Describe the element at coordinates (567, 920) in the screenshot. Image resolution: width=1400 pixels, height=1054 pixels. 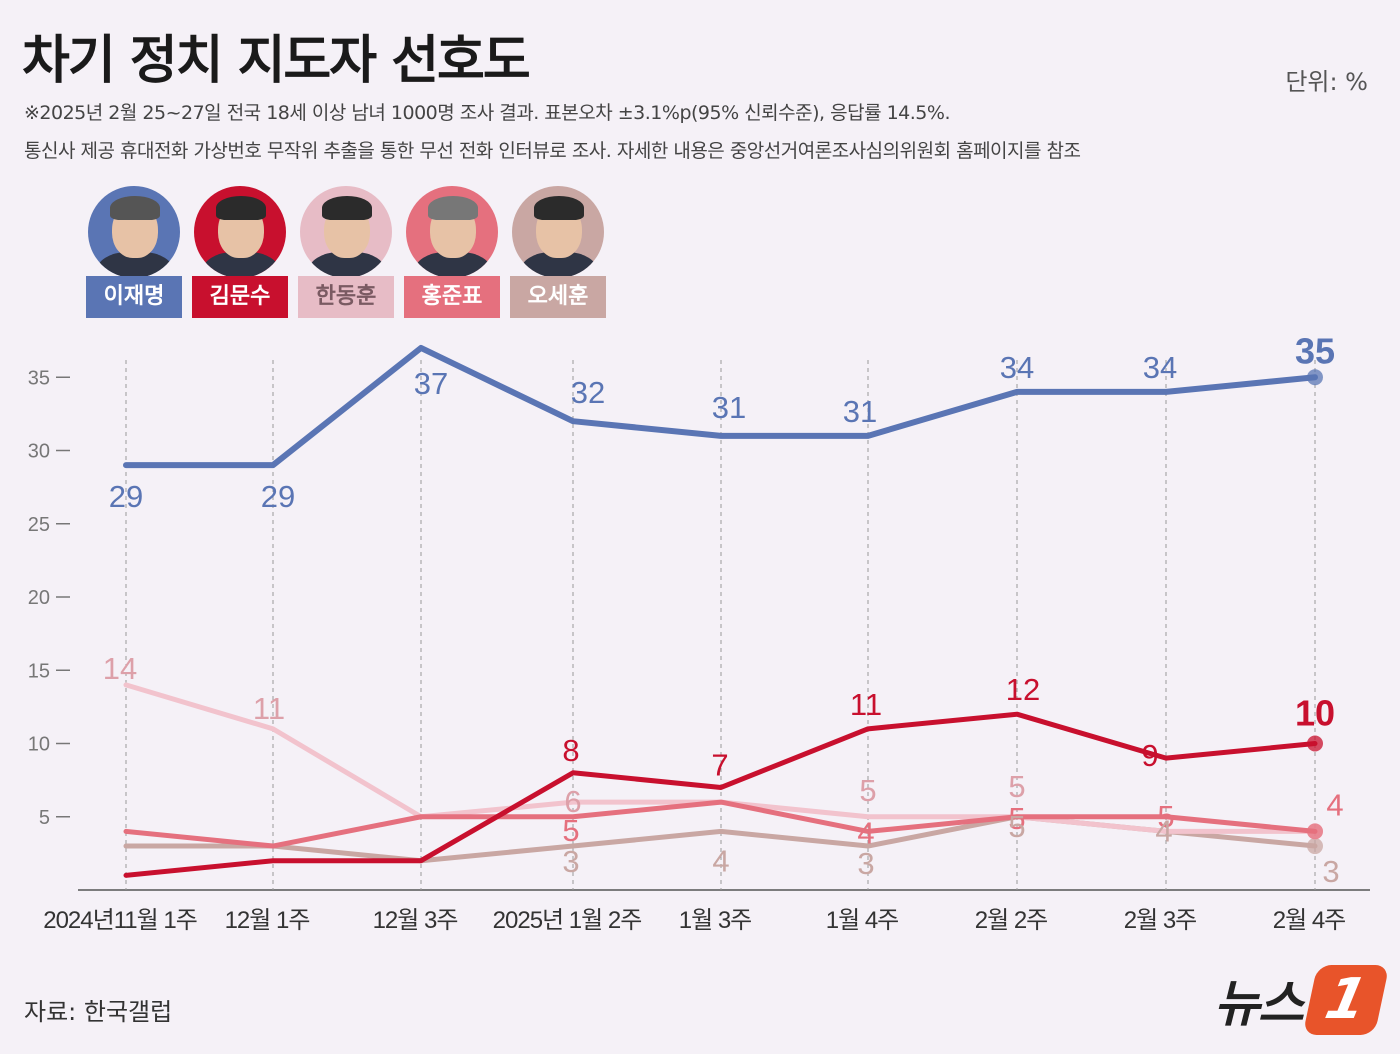
I see `x-tick-label: 2025년 1월 2주` at that location.